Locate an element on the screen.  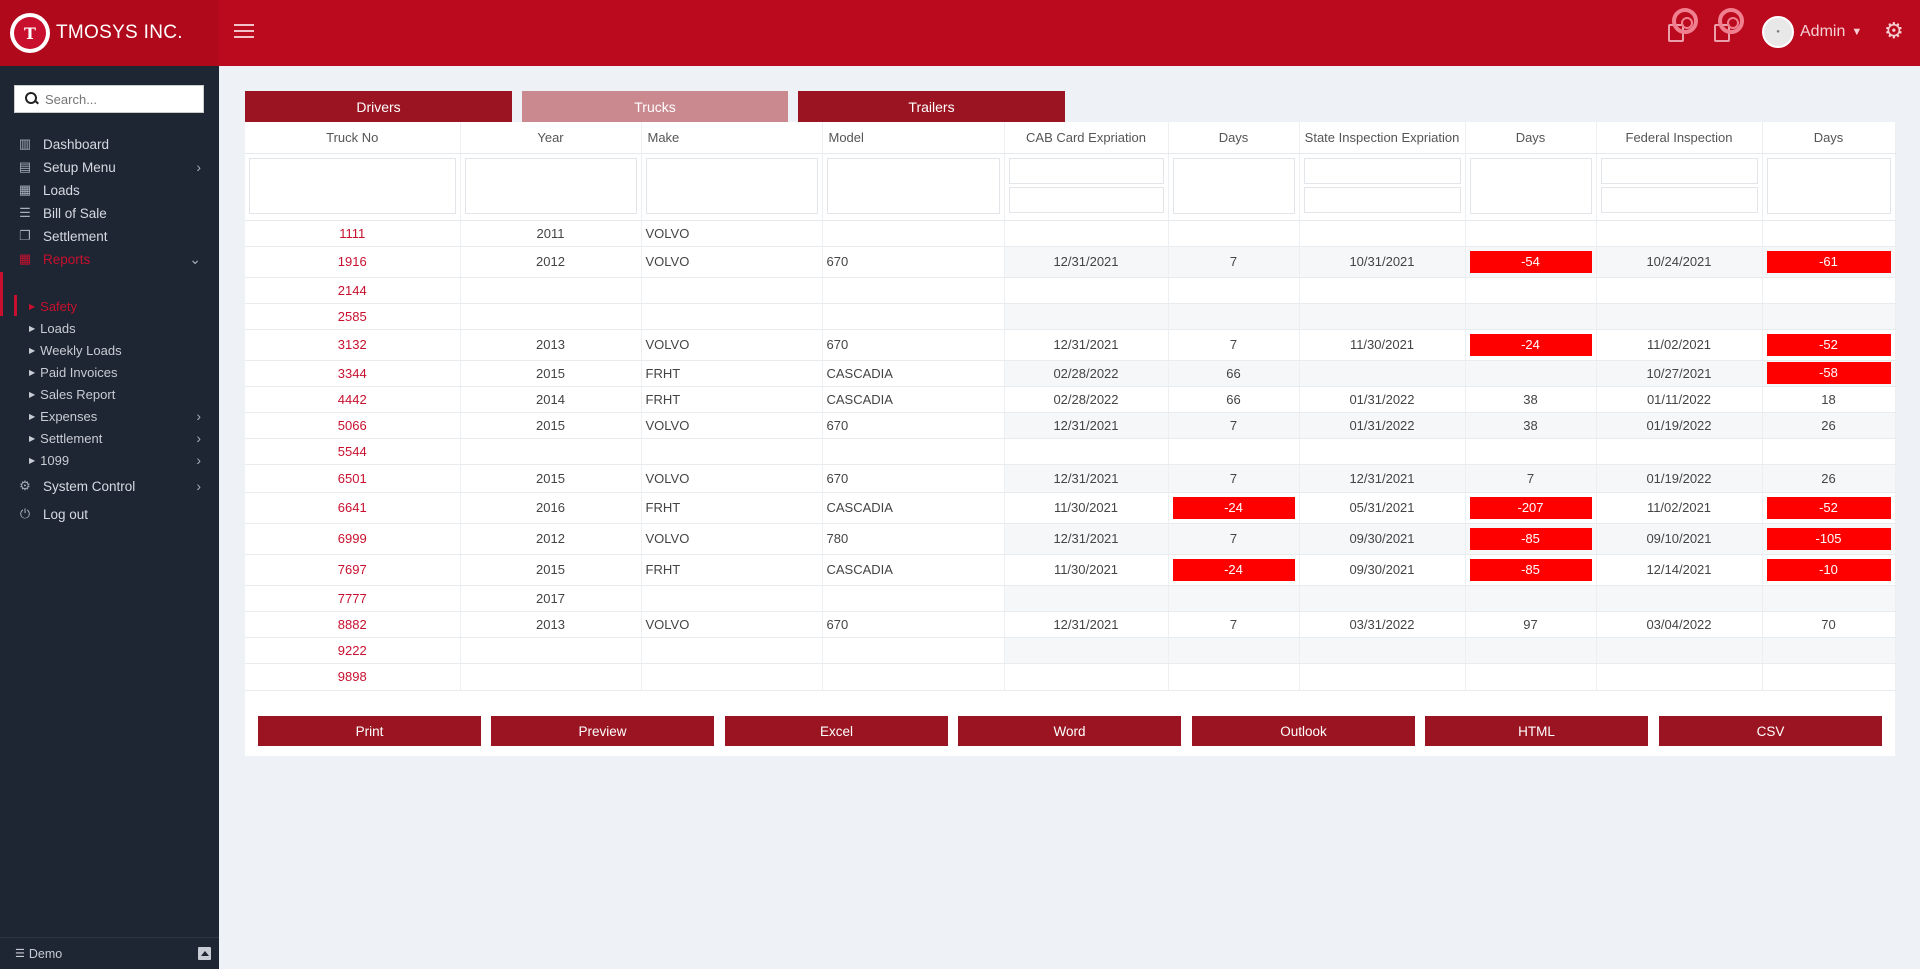
truck-link: 7777 is located at coordinates (352, 598).